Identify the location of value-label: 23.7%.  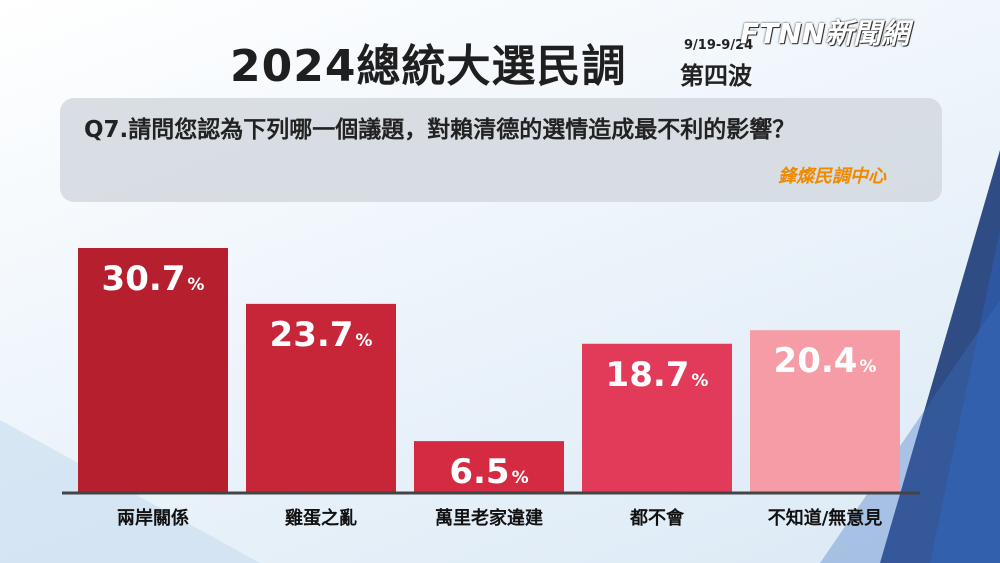
(321, 335).